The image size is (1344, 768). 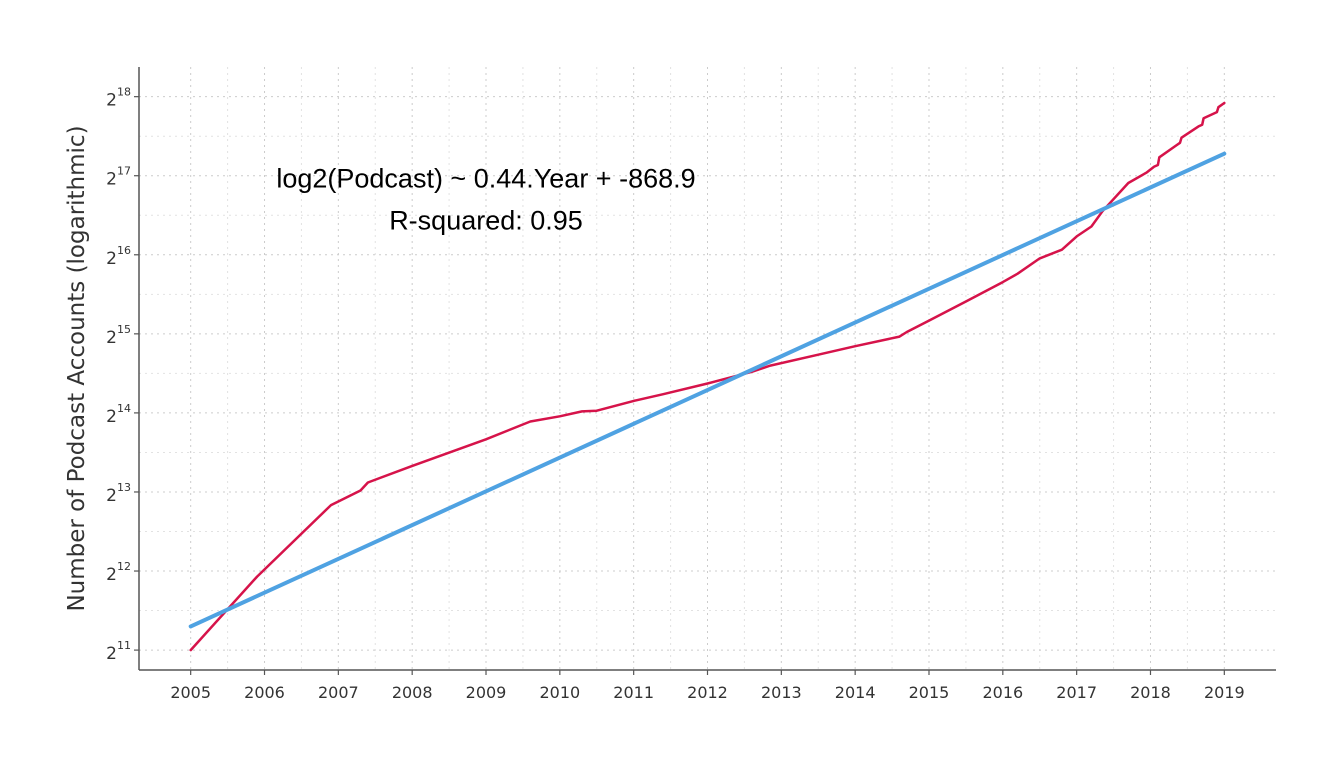 I want to click on x-tick-label: 2017, so click(x=1076, y=692).